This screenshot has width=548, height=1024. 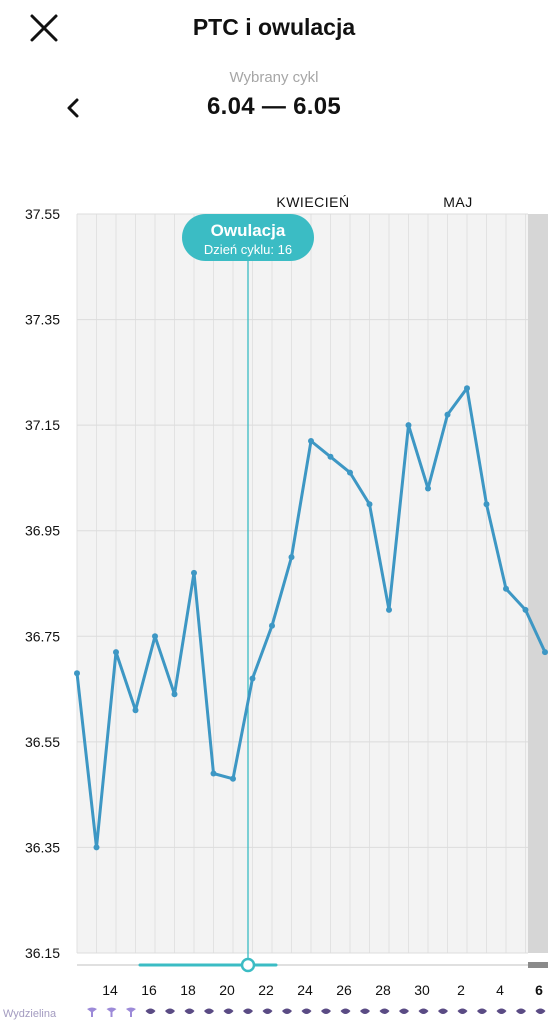 I want to click on x-tick-label: 26, so click(x=344, y=990).